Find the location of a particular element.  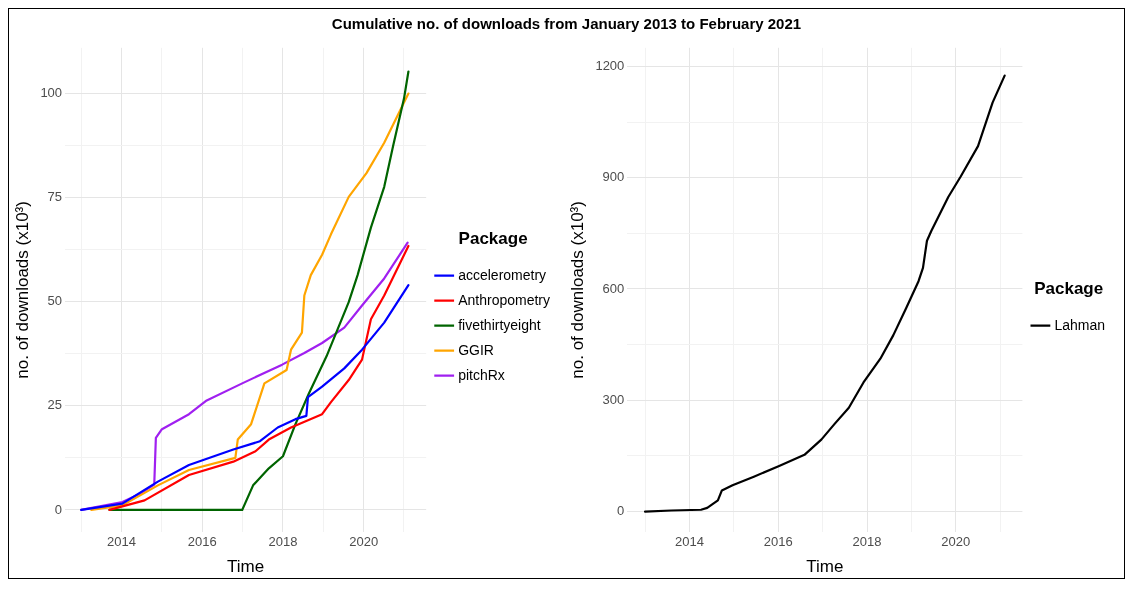

y-tick-label: 900 is located at coordinates (613, 177).